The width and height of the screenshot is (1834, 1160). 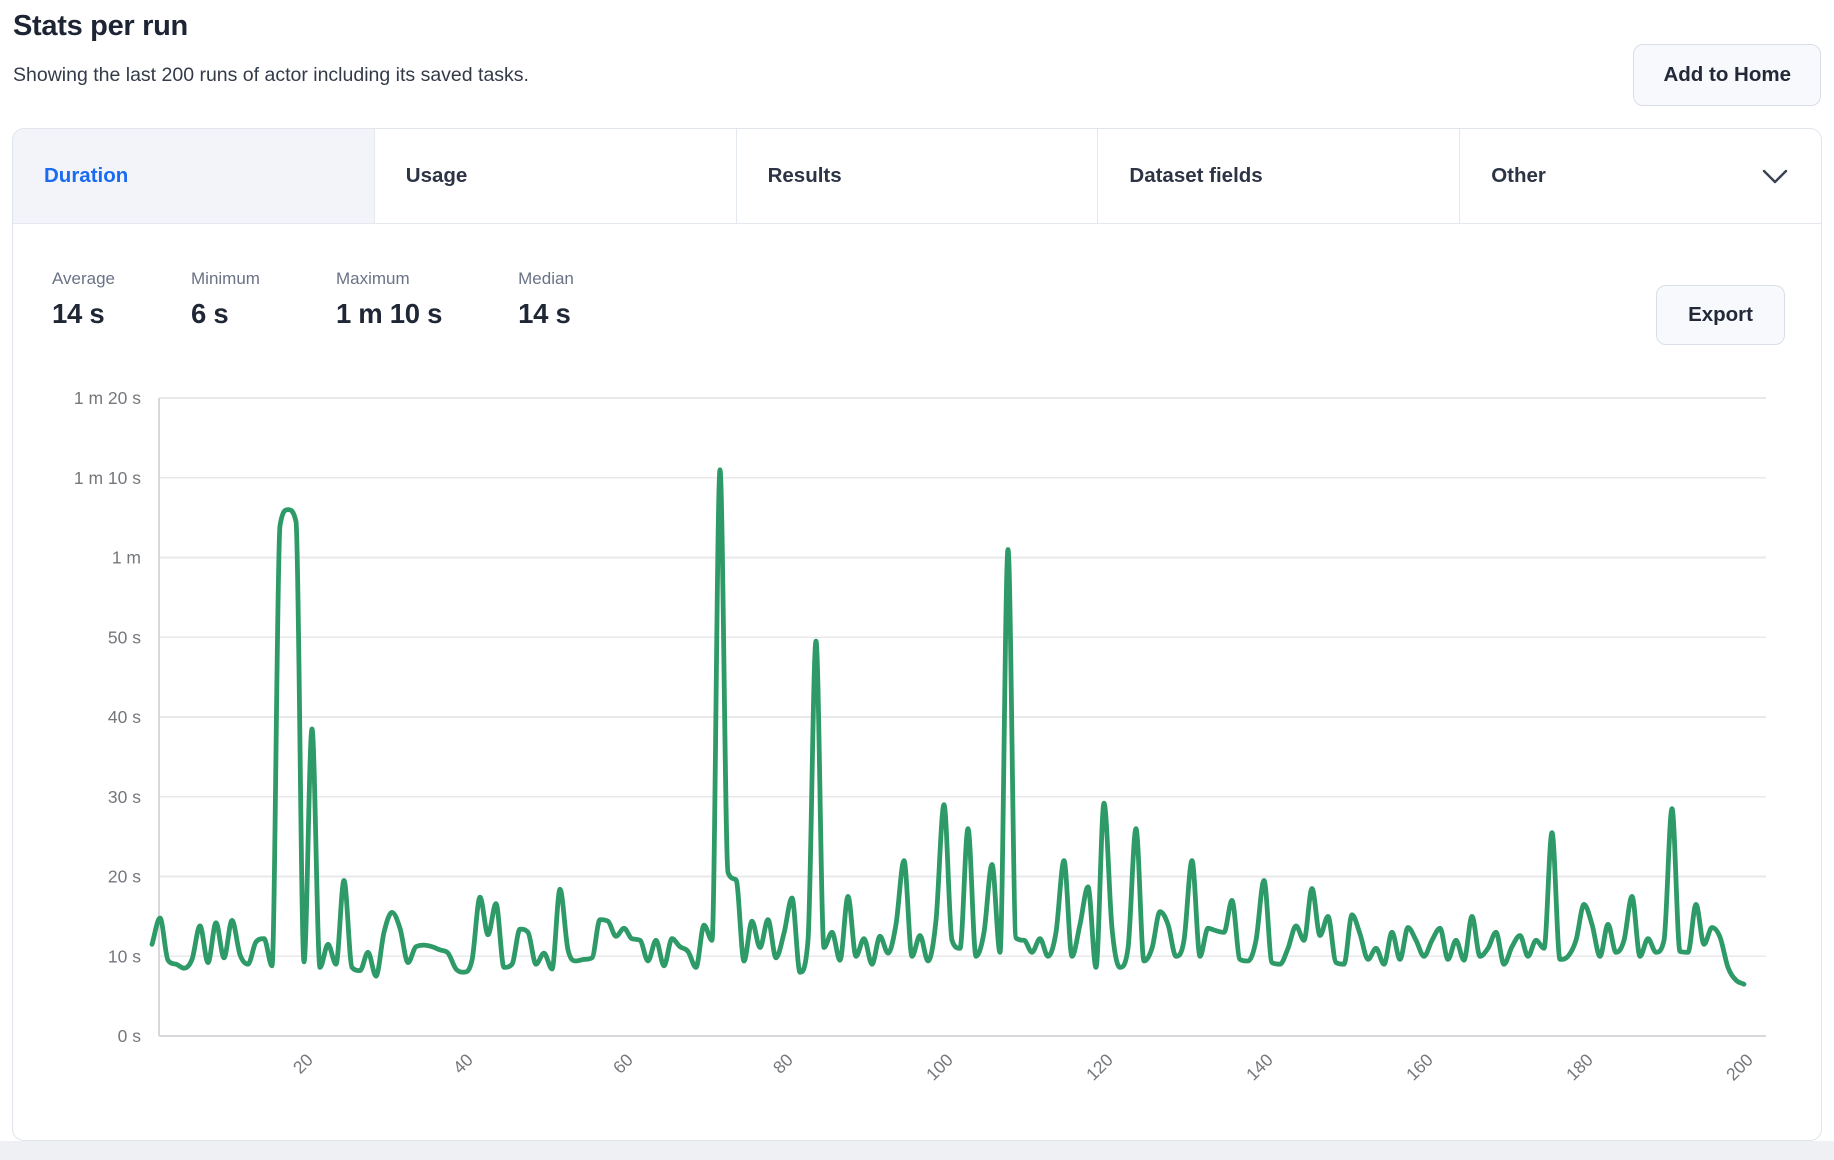 What do you see at coordinates (623, 1063) in the screenshot?
I see `x-tick-label: 60` at bounding box center [623, 1063].